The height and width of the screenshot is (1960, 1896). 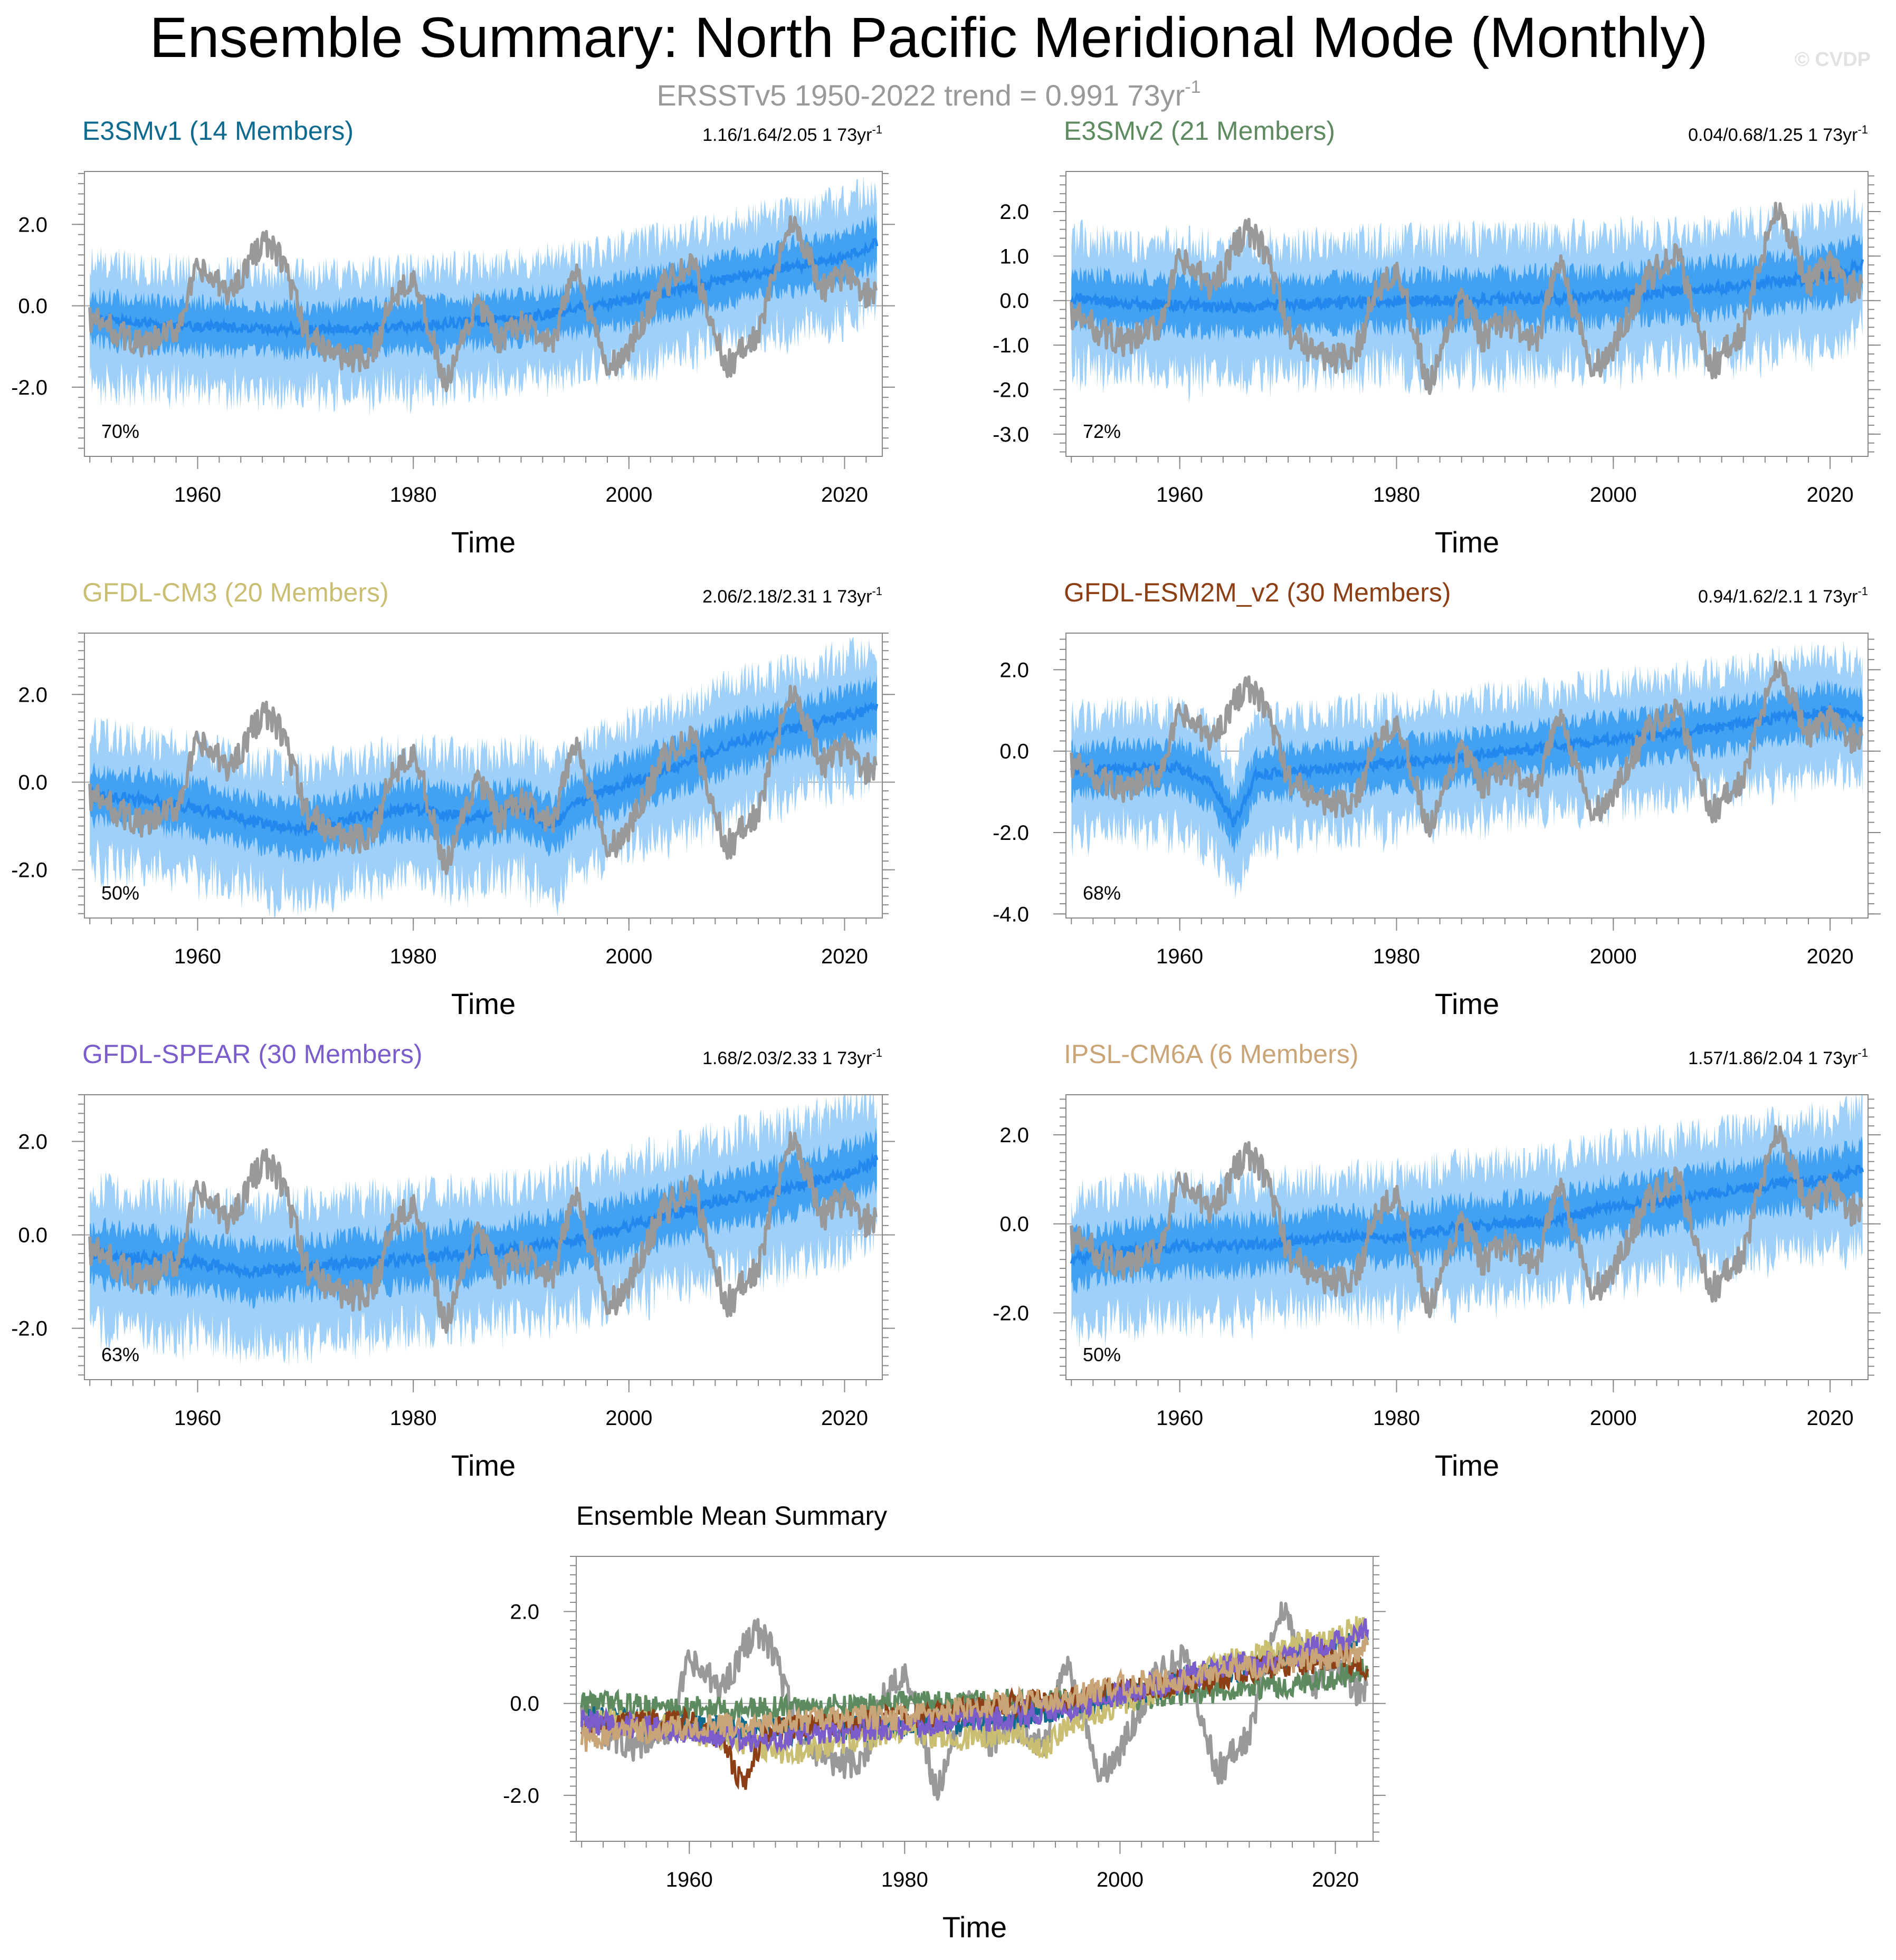 What do you see at coordinates (1199, 131) in the screenshot?
I see `panel-title: E3SMv2 (21 Members)` at bounding box center [1199, 131].